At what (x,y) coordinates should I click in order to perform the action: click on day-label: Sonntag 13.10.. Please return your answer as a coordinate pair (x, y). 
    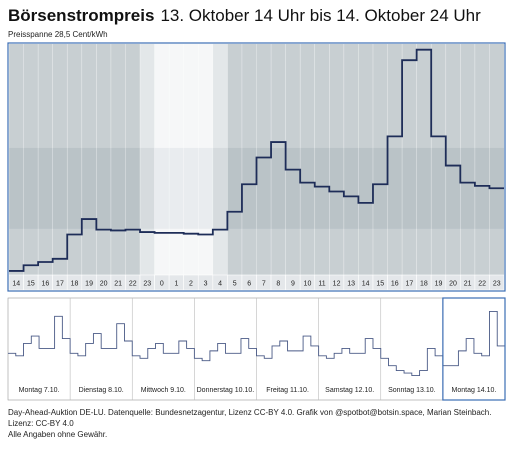
    Looking at the image, I should click on (412, 390).